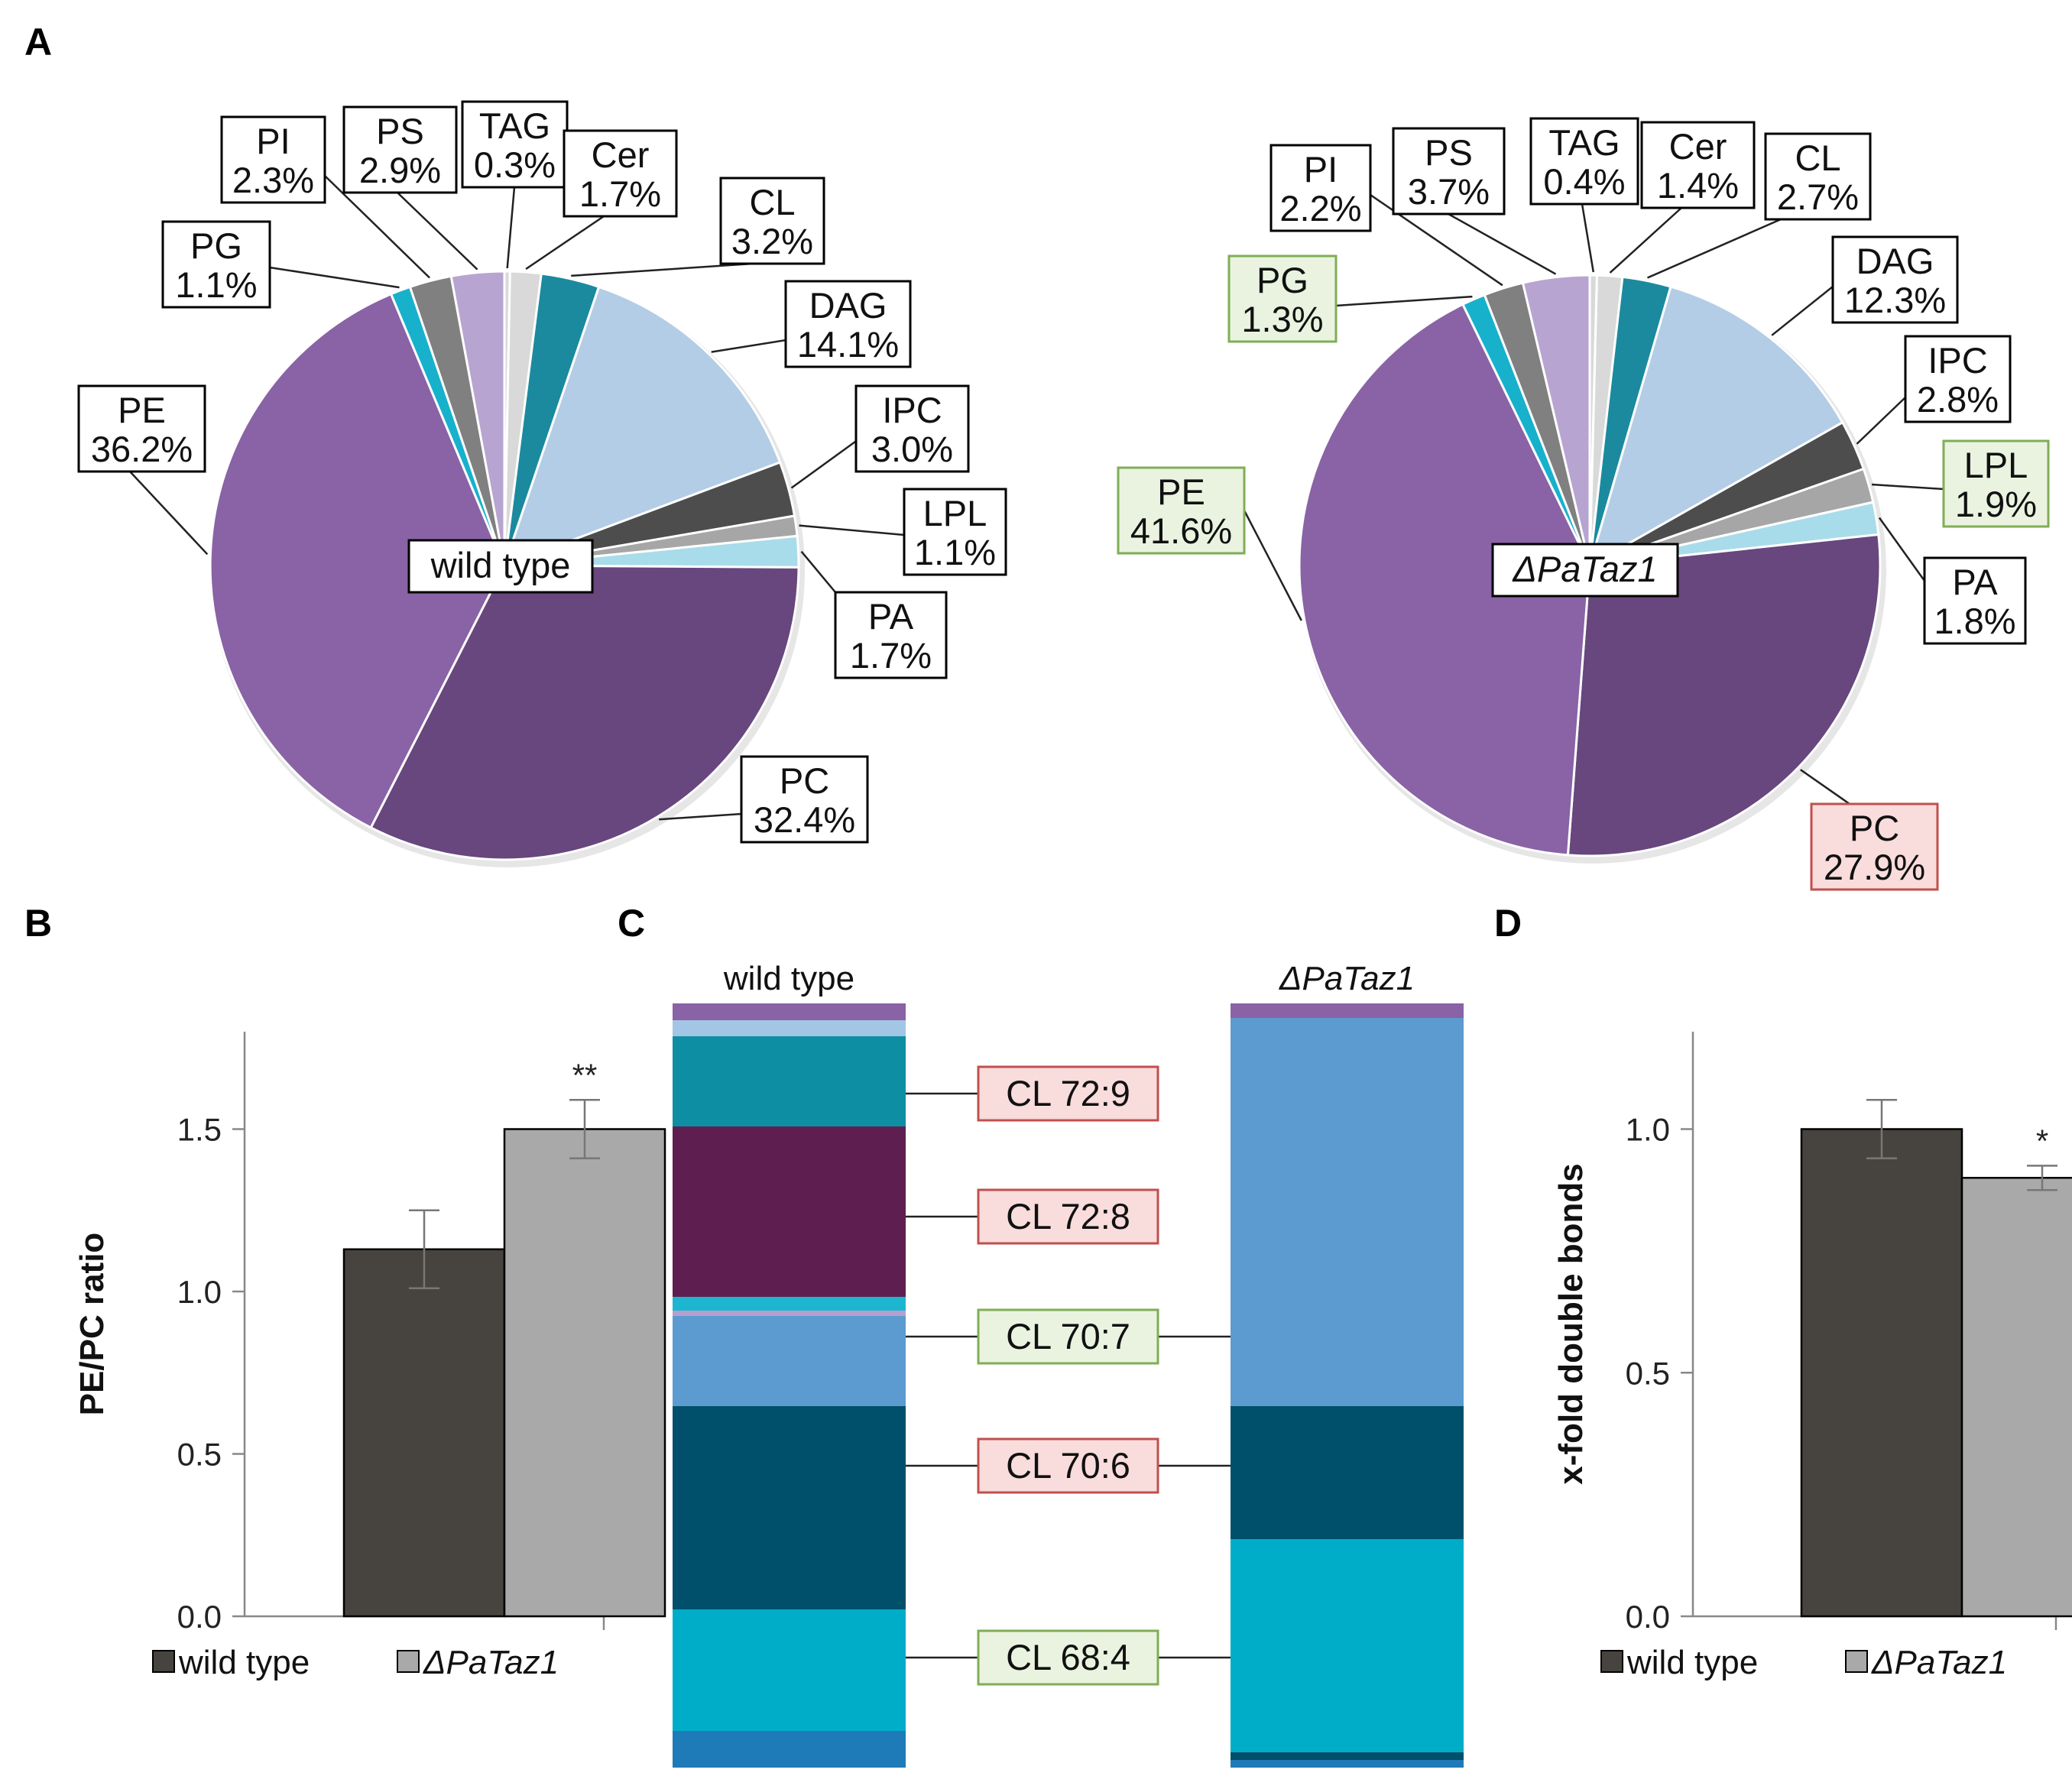  I want to click on cl-species-label: CL 72:8, so click(1068, 1216).